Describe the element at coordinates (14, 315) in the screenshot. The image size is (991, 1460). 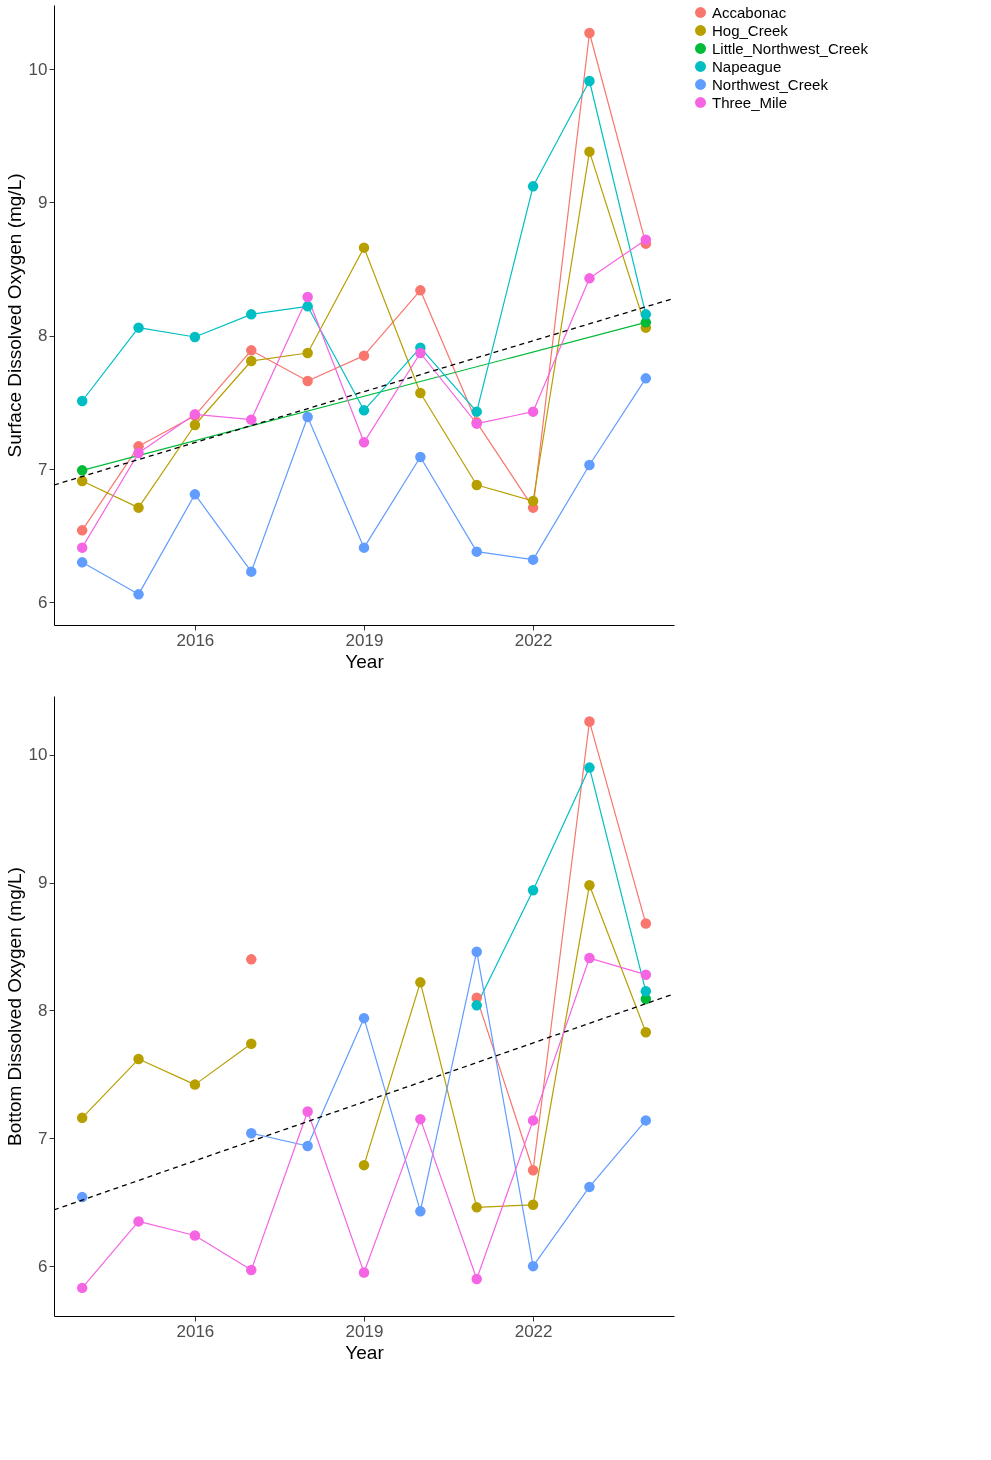
I see `y-axis-title: Surface Dissolved Oxygen (mg/L)` at that location.